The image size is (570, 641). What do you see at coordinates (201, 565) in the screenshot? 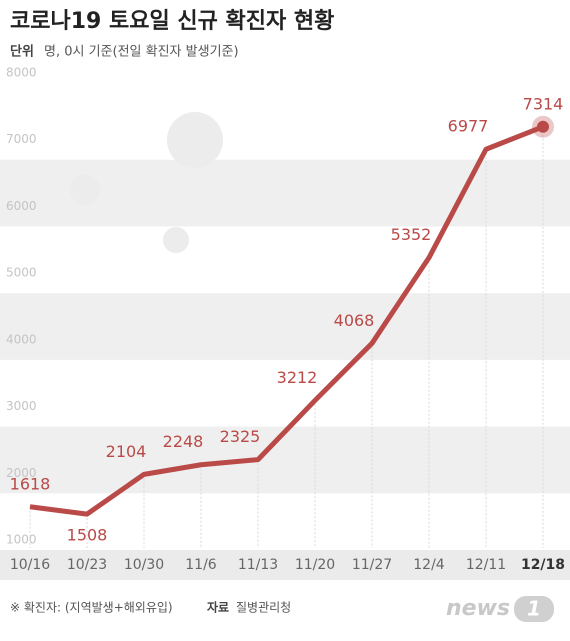
I see `x-tick-label: 11/6` at bounding box center [201, 565].